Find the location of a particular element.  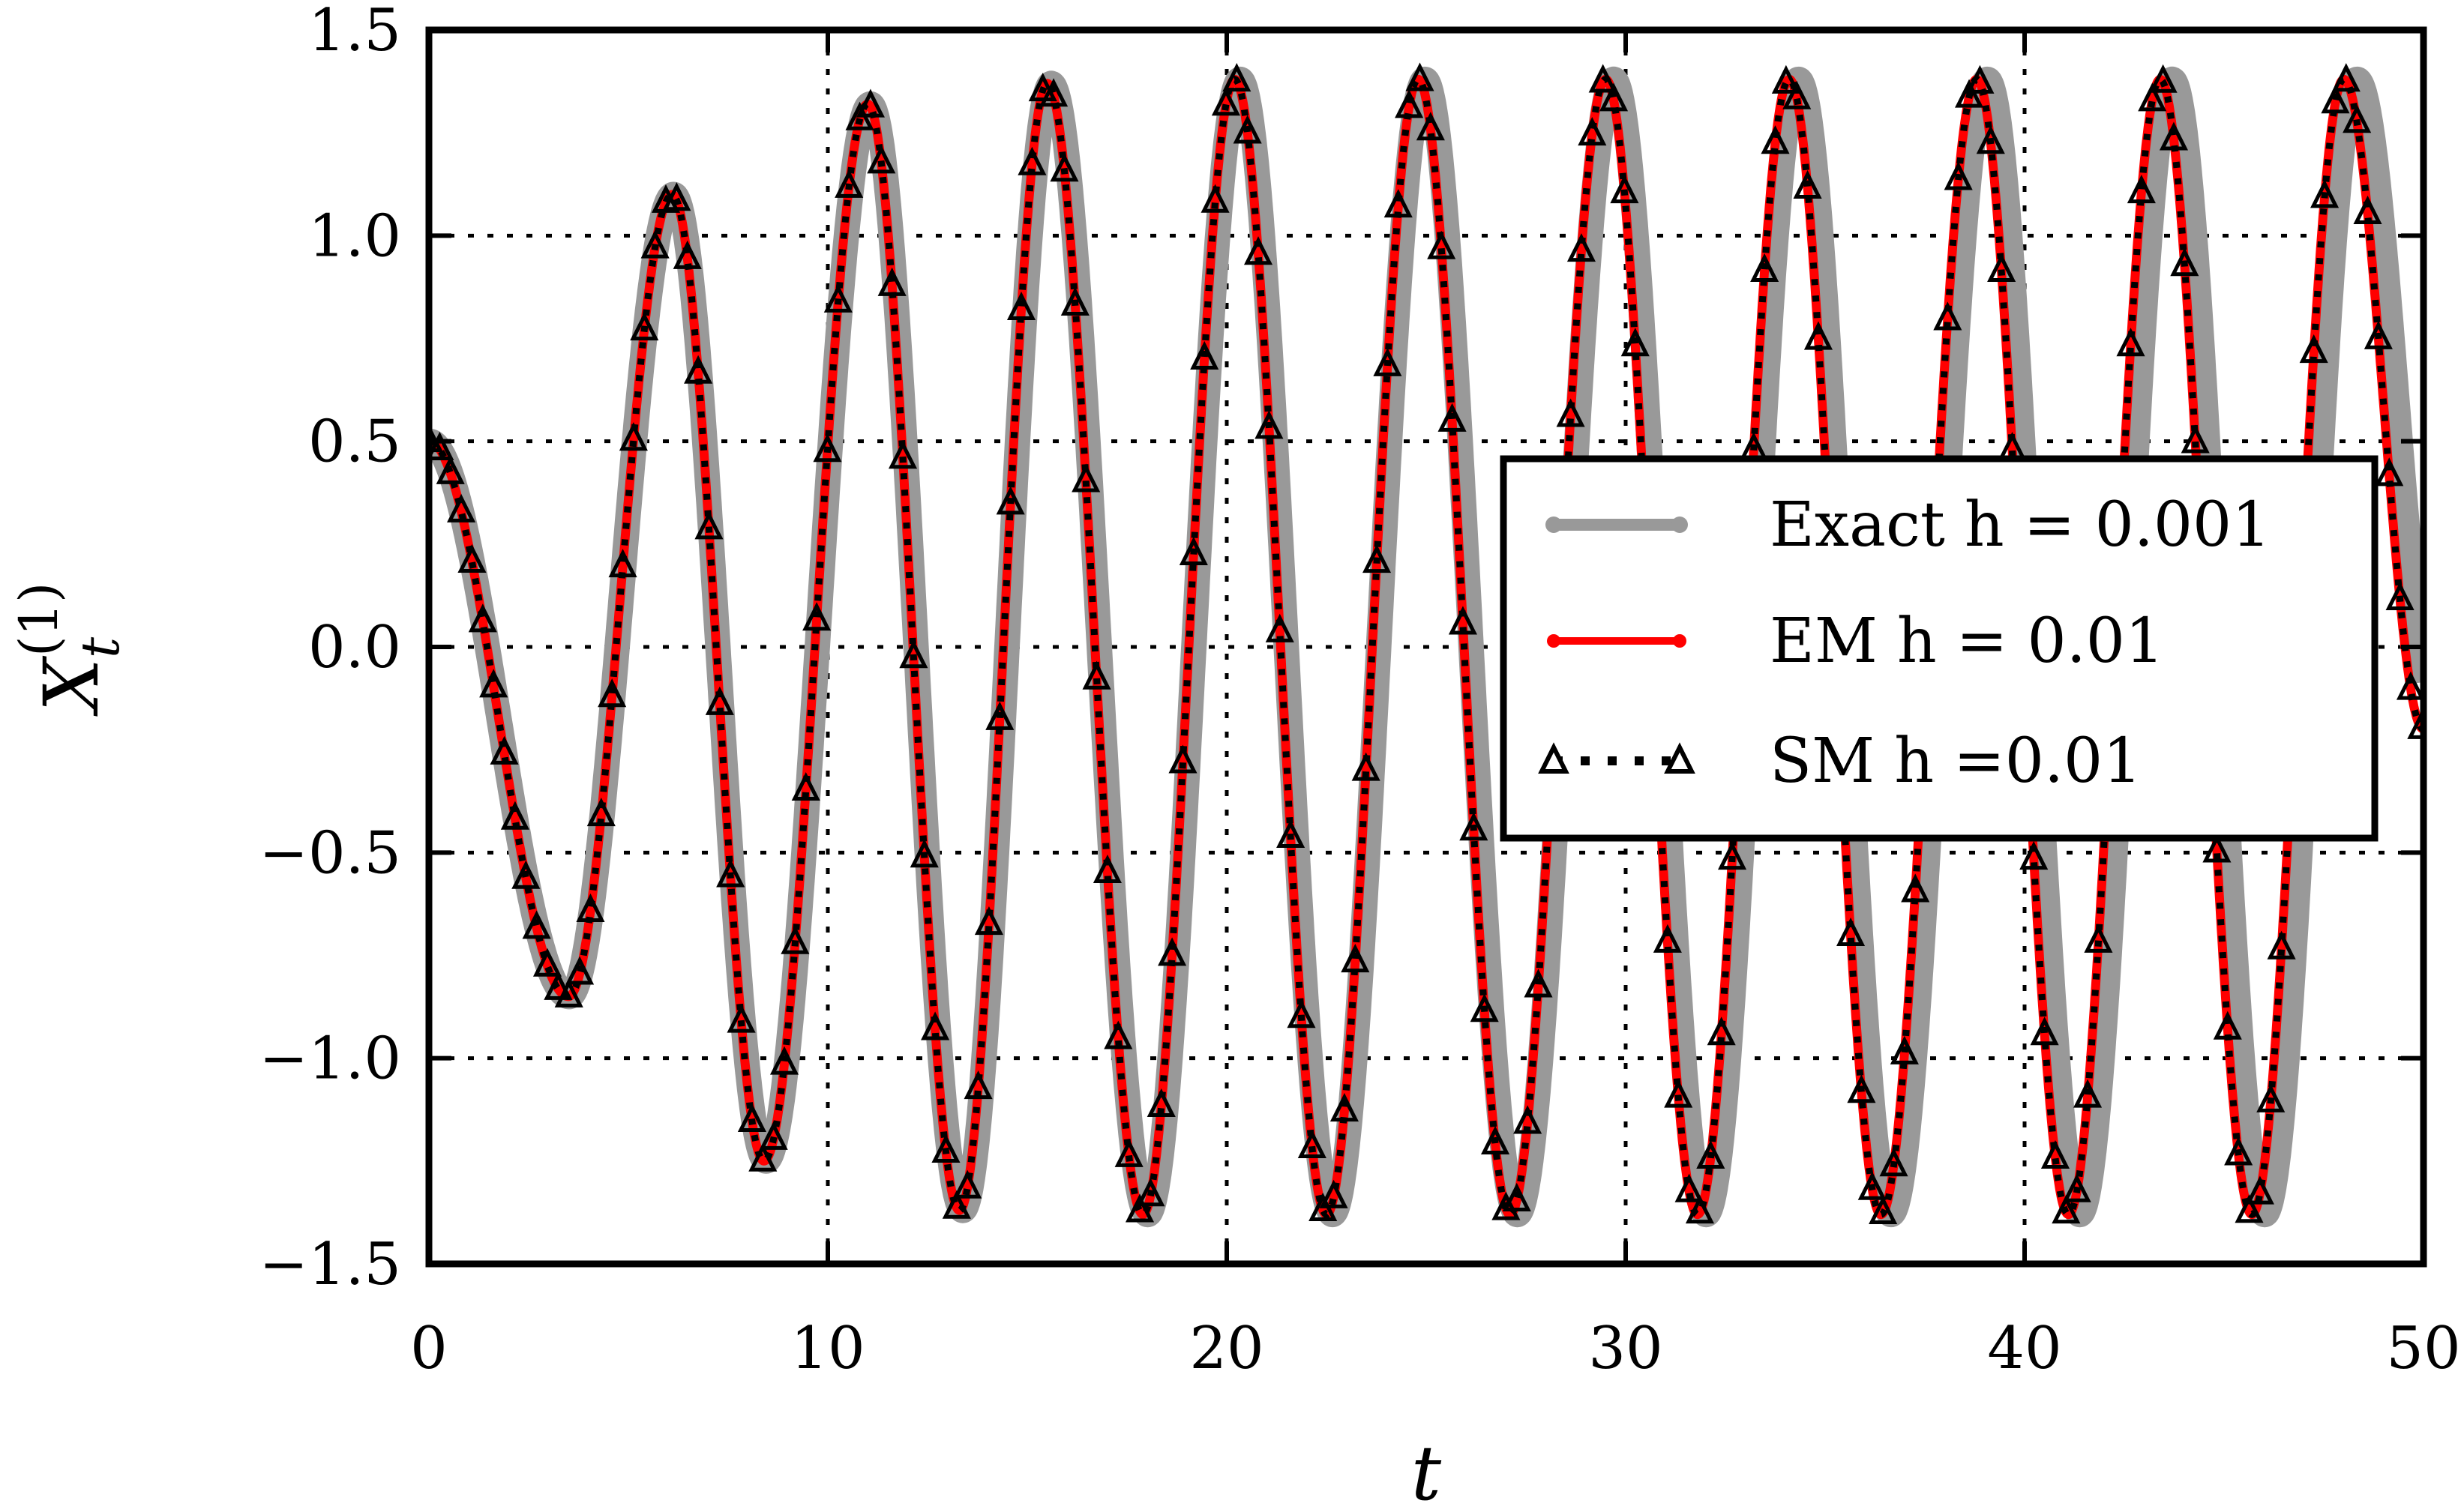

y-tick-label: −1.5 is located at coordinates (330, 1264).